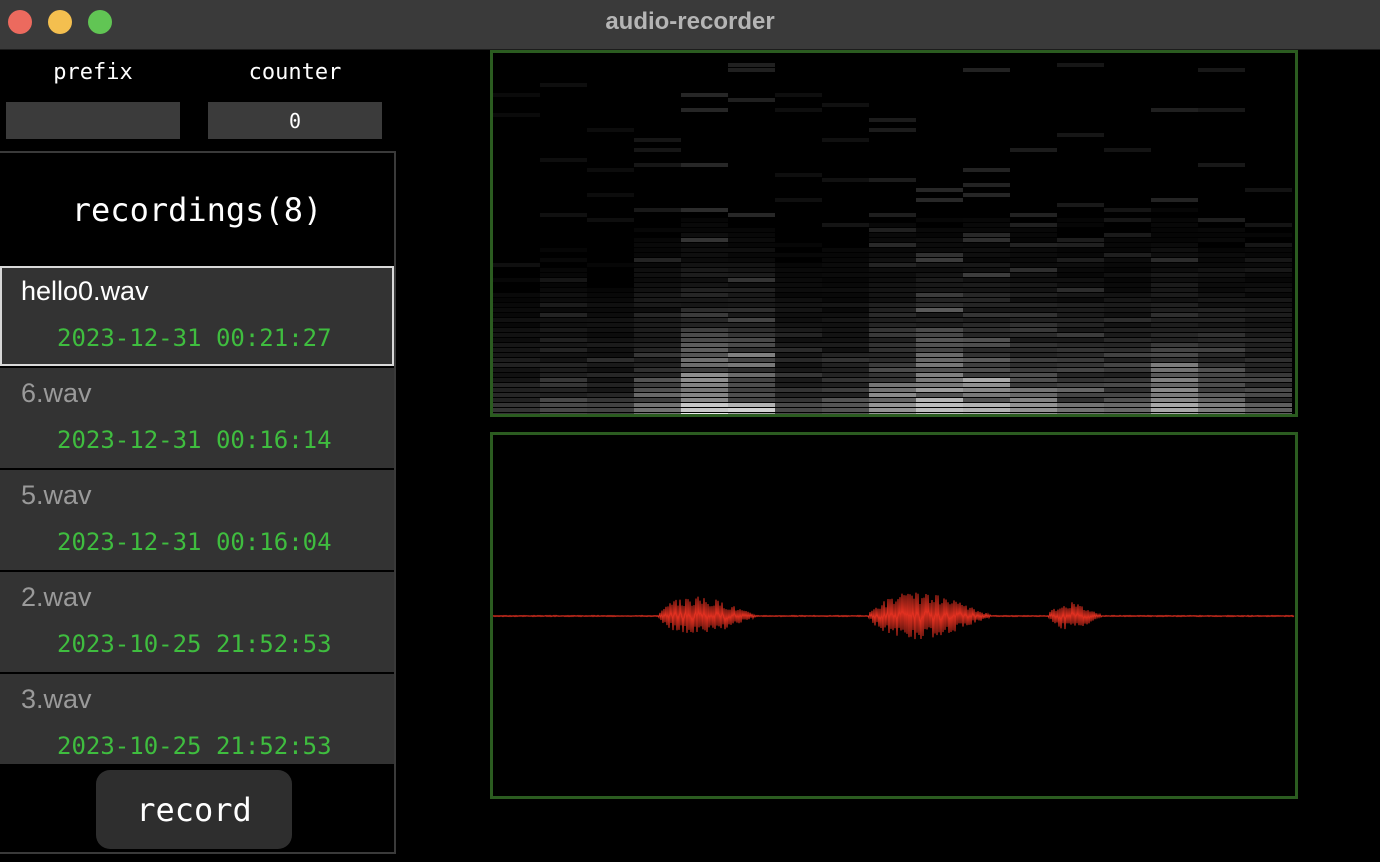 This screenshot has width=1380, height=862. I want to click on maximize-window-button, so click(100, 22).